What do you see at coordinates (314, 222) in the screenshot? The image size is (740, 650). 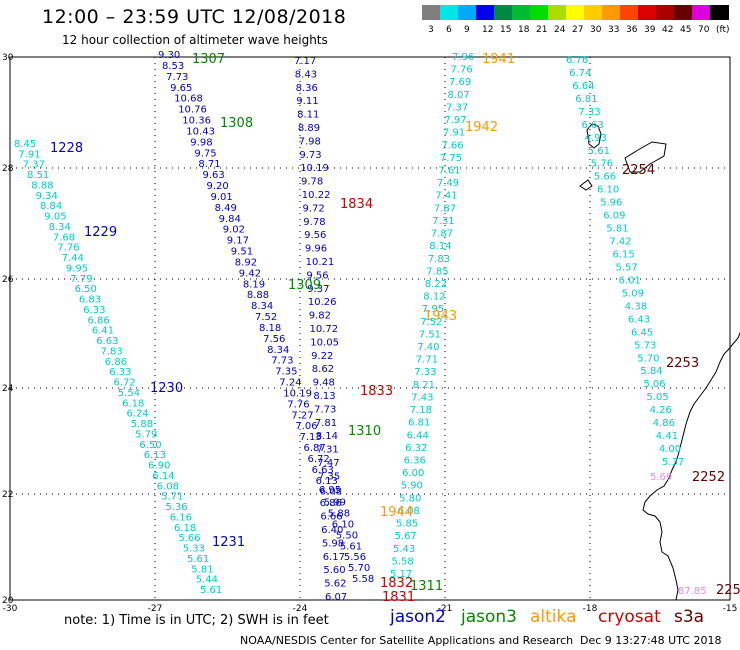 I see `wave-height-value: 9.78` at bounding box center [314, 222].